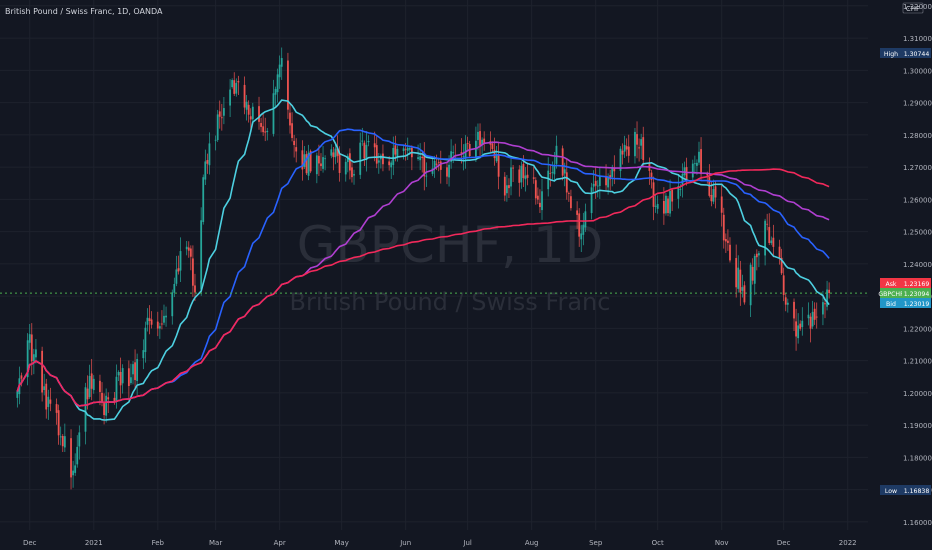 Image resolution: width=932 pixels, height=550 pixels. What do you see at coordinates (916, 303) in the screenshot?
I see `bid-value-box` at bounding box center [916, 303].